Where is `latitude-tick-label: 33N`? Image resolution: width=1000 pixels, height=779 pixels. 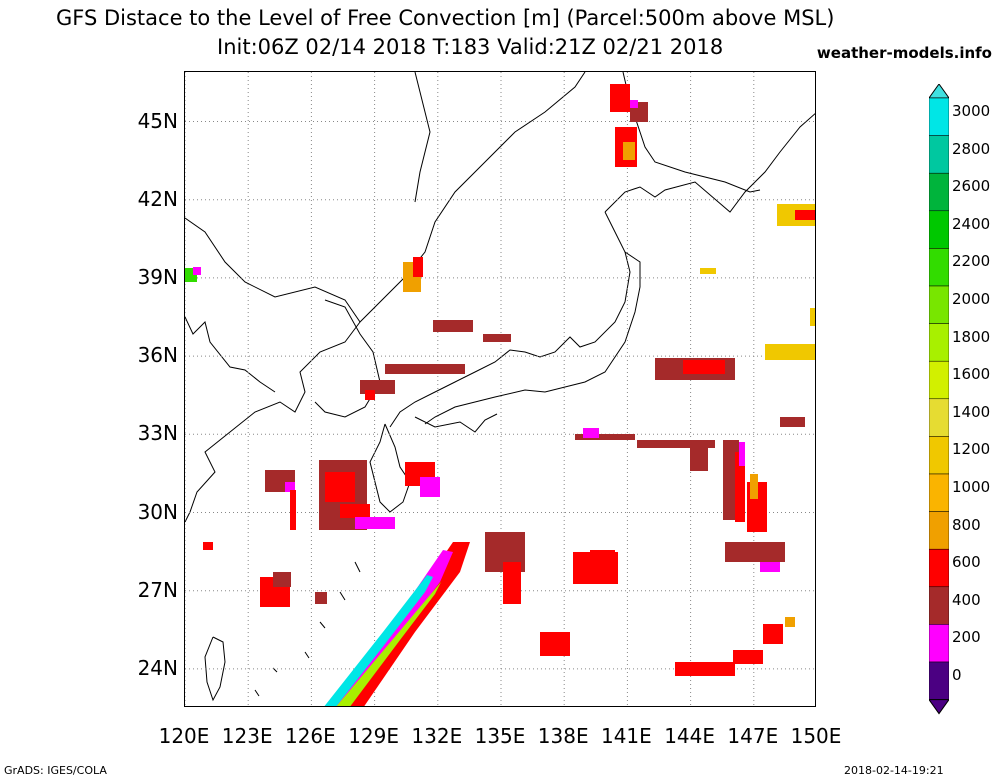
latitude-tick-label: 33N is located at coordinates (157, 433).